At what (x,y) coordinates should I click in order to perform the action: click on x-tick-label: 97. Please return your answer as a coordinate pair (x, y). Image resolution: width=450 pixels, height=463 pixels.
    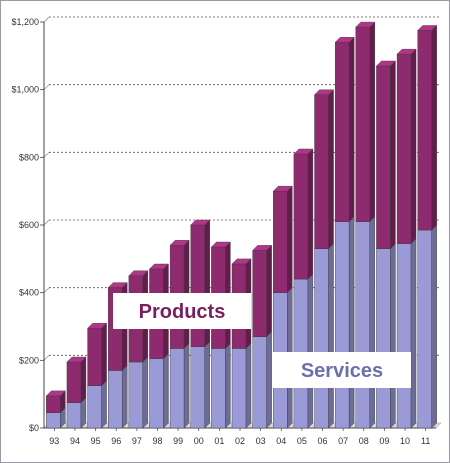
    Looking at the image, I should click on (137, 441).